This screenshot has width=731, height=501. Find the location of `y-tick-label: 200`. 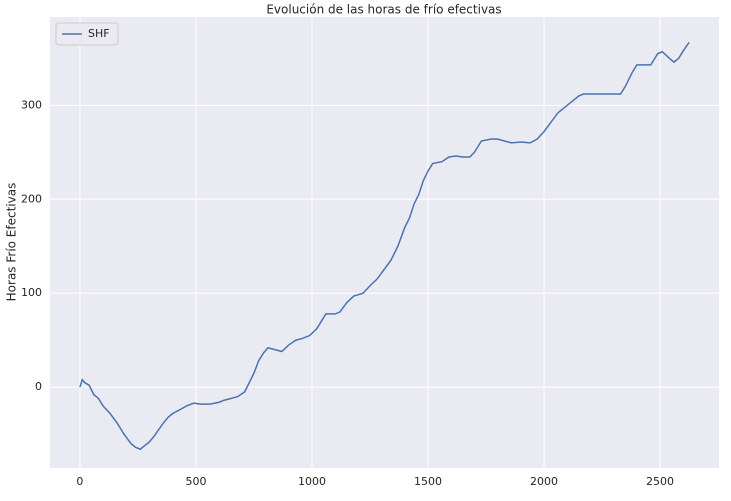

y-tick-label: 200 is located at coordinates (31, 198).